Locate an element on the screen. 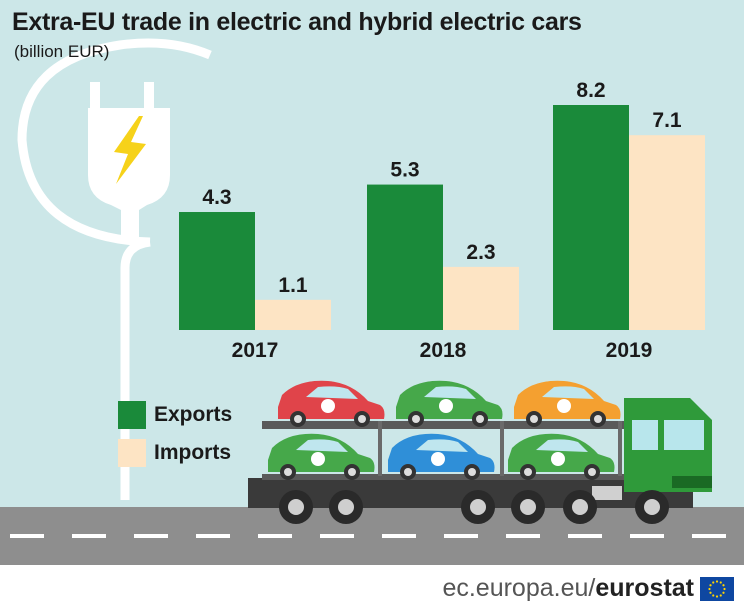 The width and height of the screenshot is (744, 611). legend-label-imports: Imports is located at coordinates (193, 452).